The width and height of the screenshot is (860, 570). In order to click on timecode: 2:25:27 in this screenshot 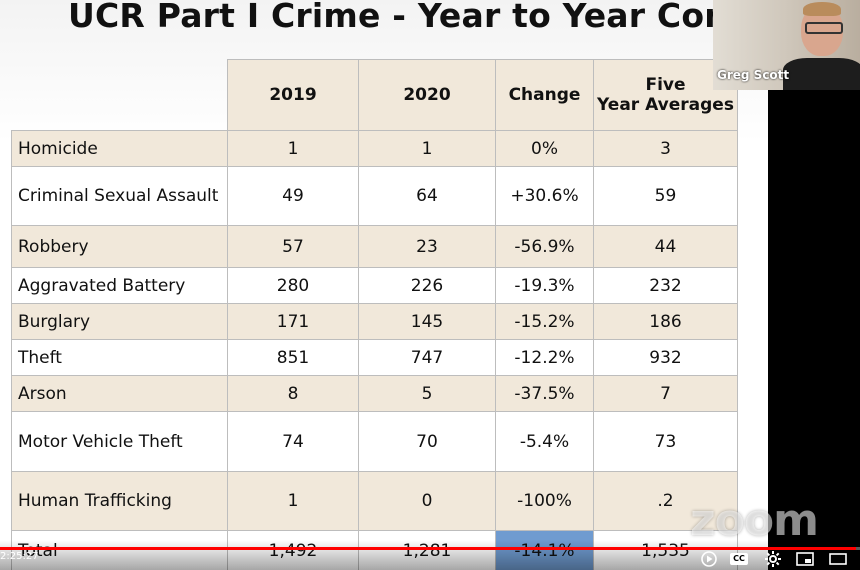, I will do `click(19, 556)`.